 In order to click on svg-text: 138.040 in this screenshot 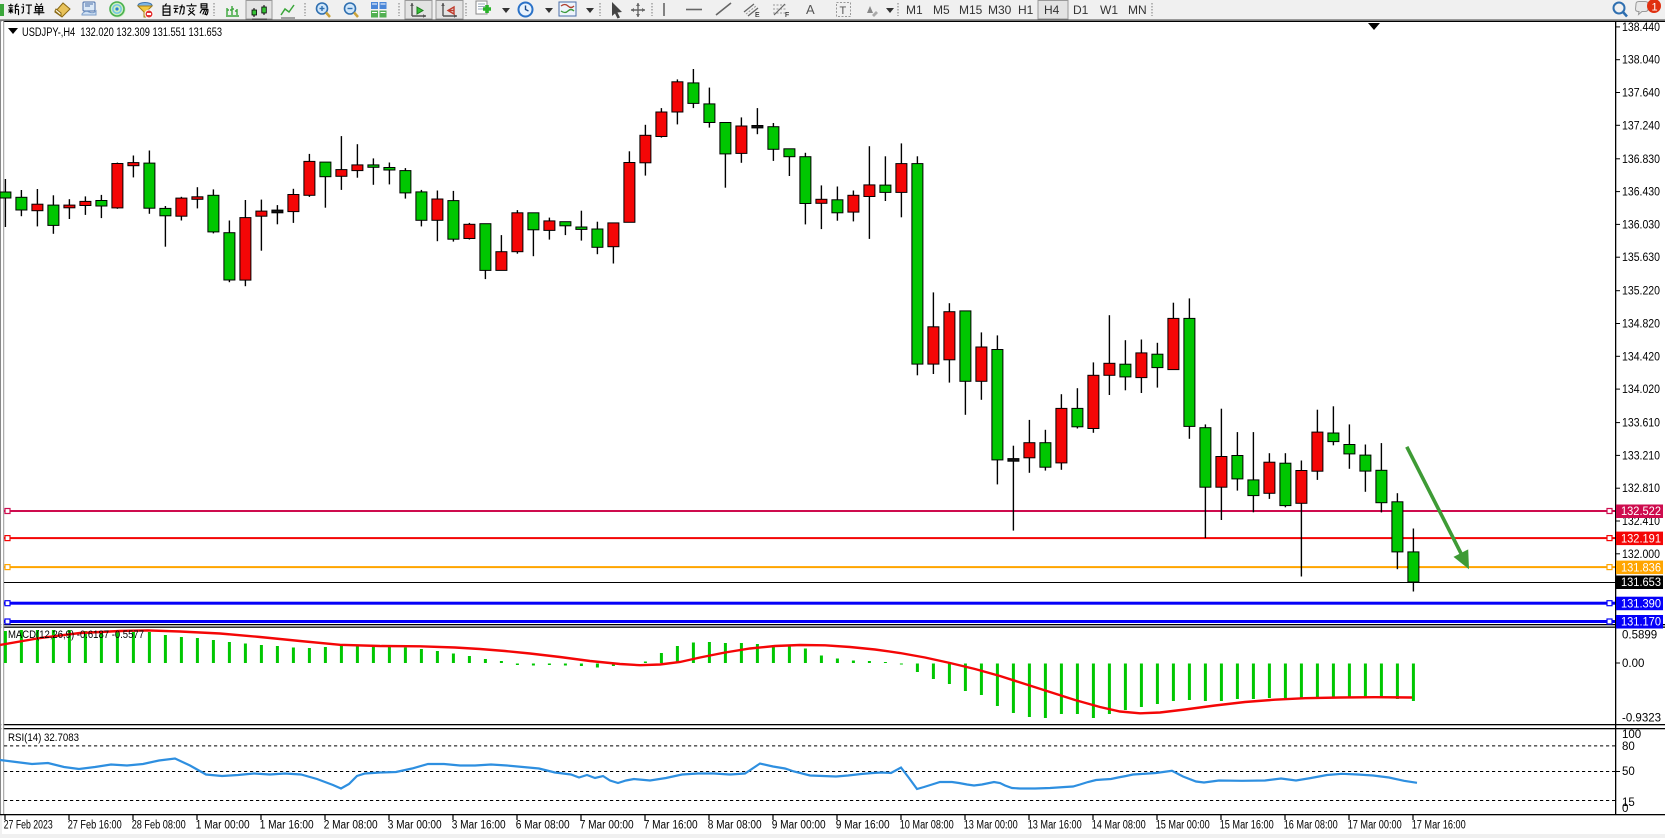, I will do `click(1641, 61)`.